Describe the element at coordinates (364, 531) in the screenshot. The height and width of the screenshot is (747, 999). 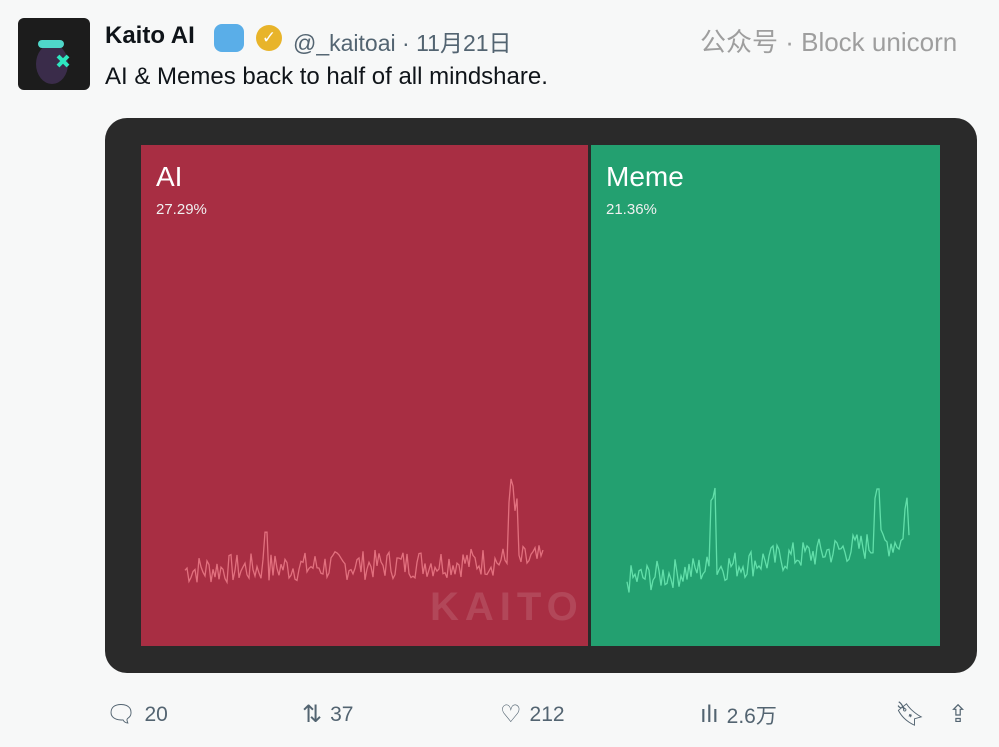
I see `ai-sparkline` at that location.